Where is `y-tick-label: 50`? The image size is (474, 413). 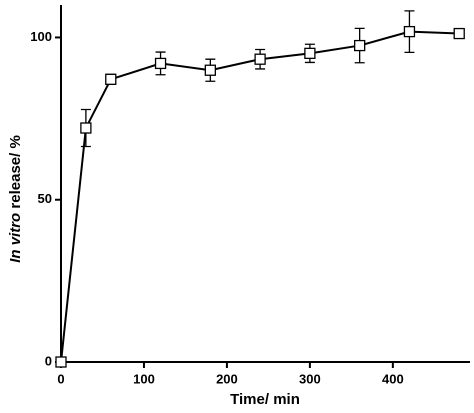
y-tick-label: 50 is located at coordinates (45, 198).